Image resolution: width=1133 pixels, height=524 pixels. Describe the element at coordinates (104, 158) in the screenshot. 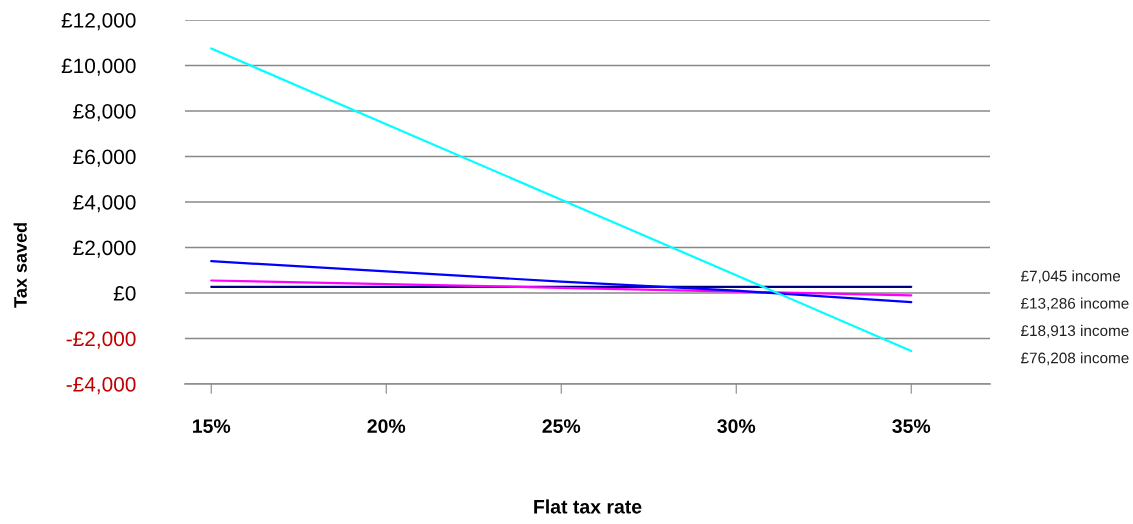

I see `y-tick-label: £6,000` at that location.